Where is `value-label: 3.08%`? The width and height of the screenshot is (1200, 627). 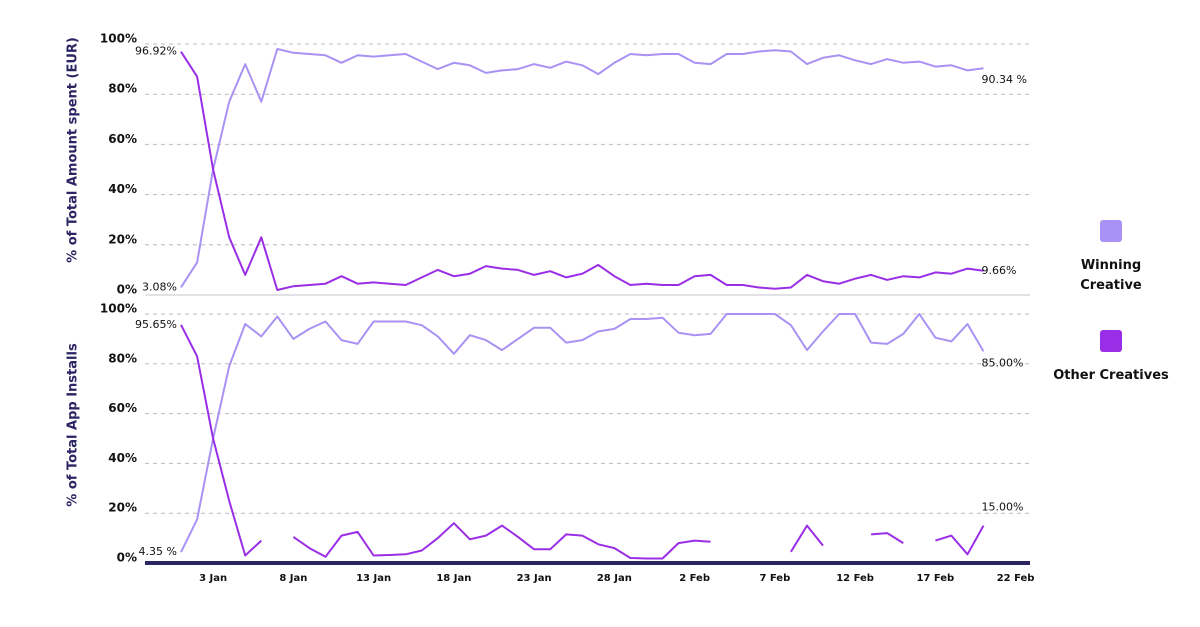 value-label: 3.08% is located at coordinates (159, 286).